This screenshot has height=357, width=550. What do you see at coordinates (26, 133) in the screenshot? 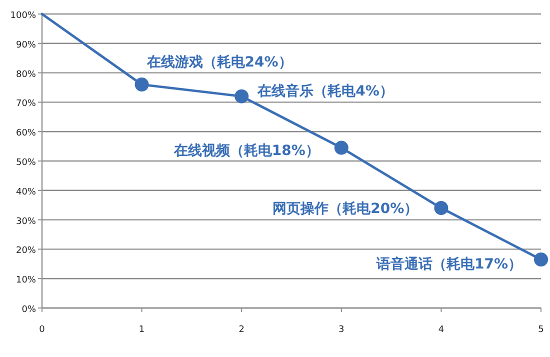
I see `y-tick-label: 60%` at bounding box center [26, 133].